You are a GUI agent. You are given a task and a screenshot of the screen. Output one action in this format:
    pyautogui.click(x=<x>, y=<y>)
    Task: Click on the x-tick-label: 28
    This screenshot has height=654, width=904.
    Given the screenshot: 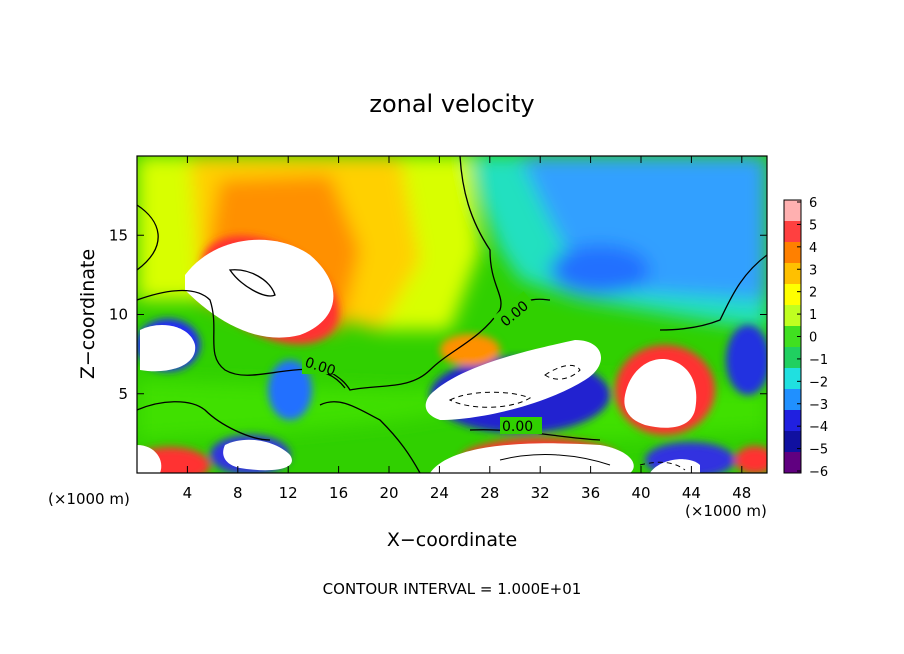 What is the action you would take?
    pyautogui.click(x=489, y=493)
    